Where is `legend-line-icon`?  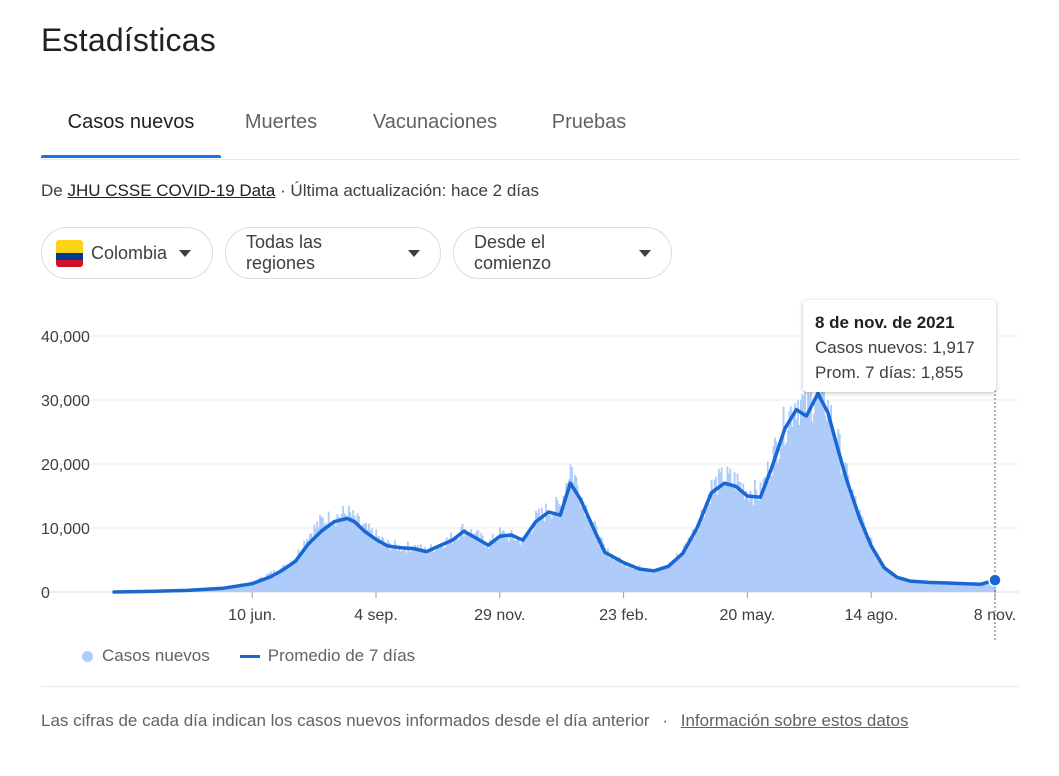
legend-line-icon is located at coordinates (249, 656).